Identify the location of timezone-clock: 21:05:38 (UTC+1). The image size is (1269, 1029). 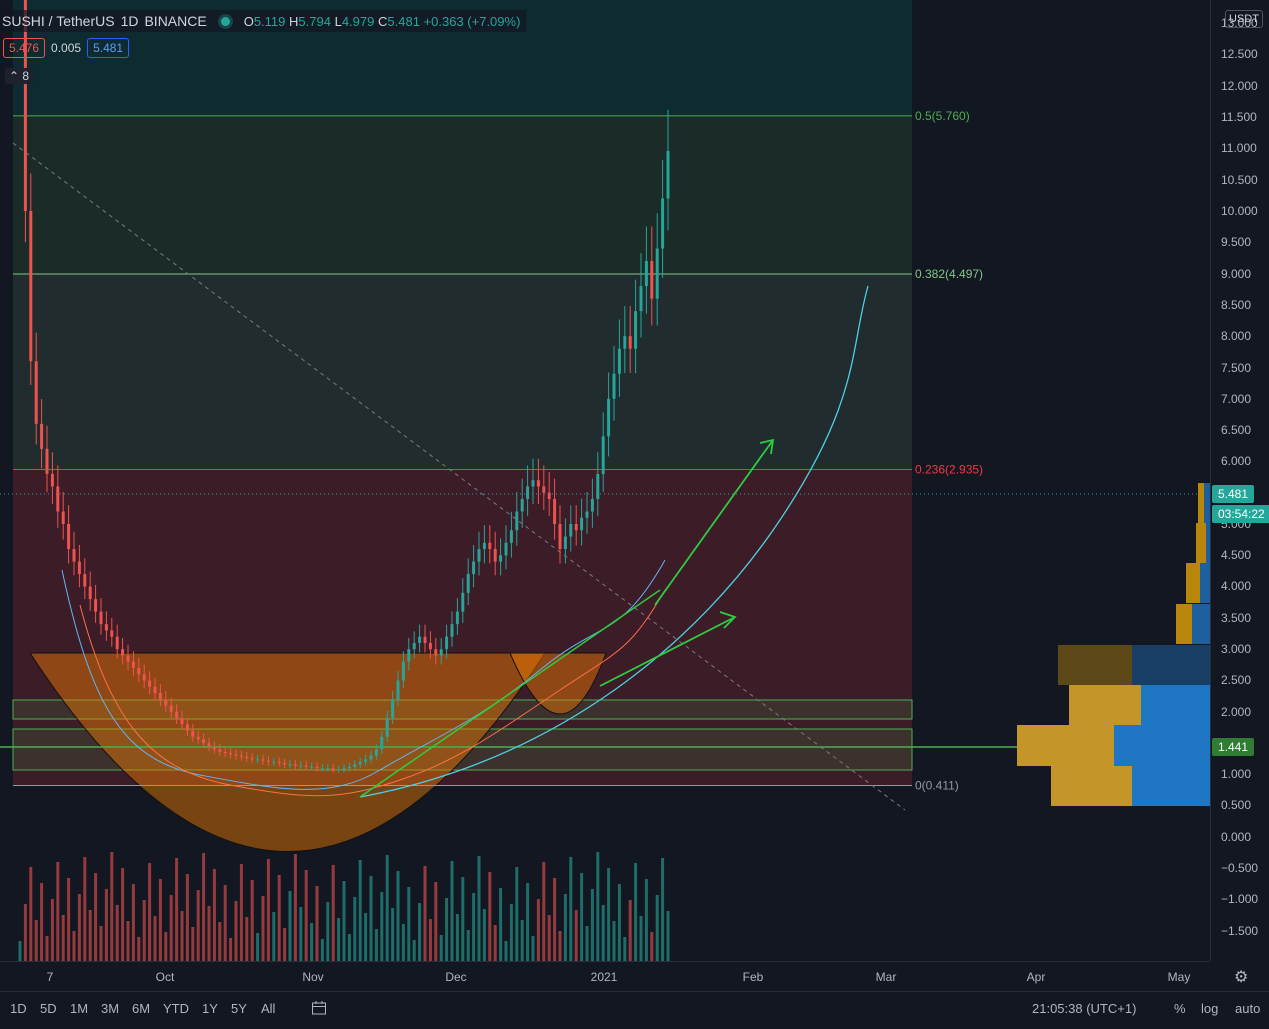
(1084, 1008).